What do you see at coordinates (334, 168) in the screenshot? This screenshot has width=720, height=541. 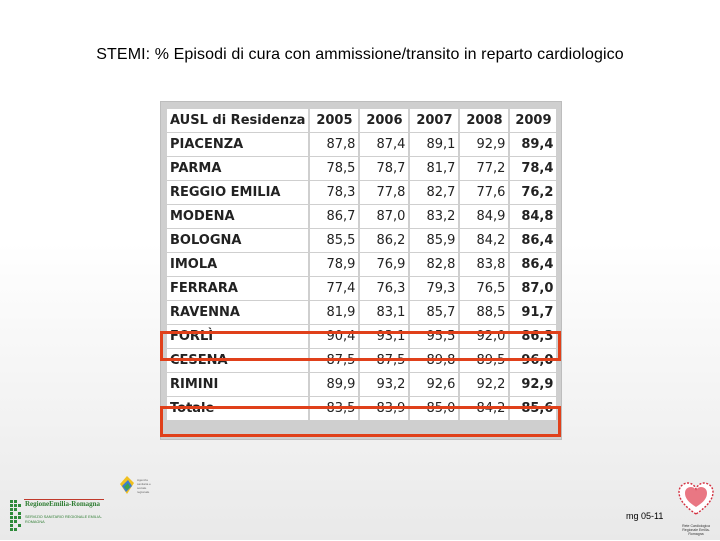 I see `cell-value: 78,5` at bounding box center [334, 168].